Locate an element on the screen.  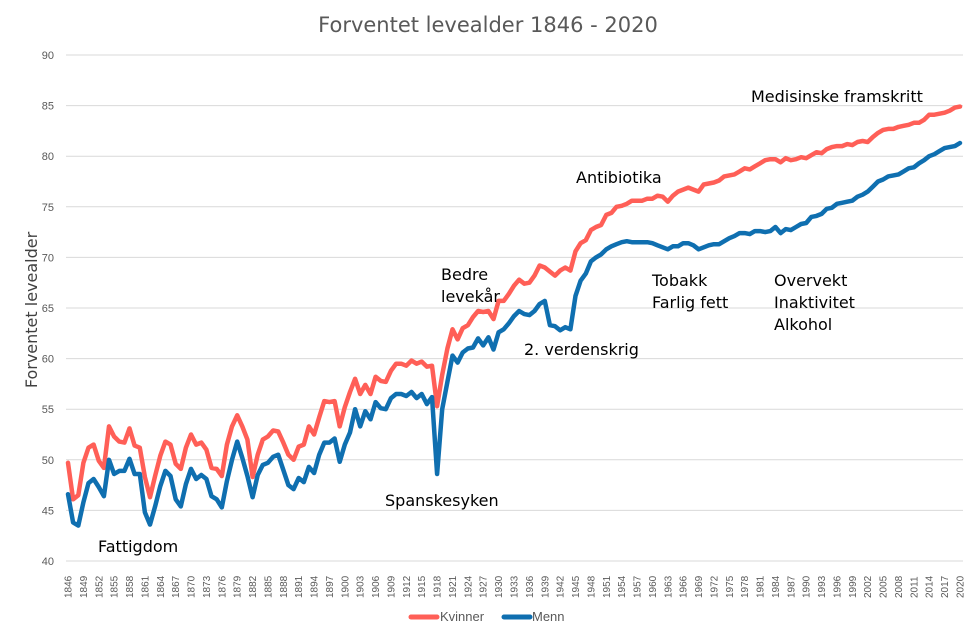
y-tick-label: 40 is located at coordinates (48, 562).